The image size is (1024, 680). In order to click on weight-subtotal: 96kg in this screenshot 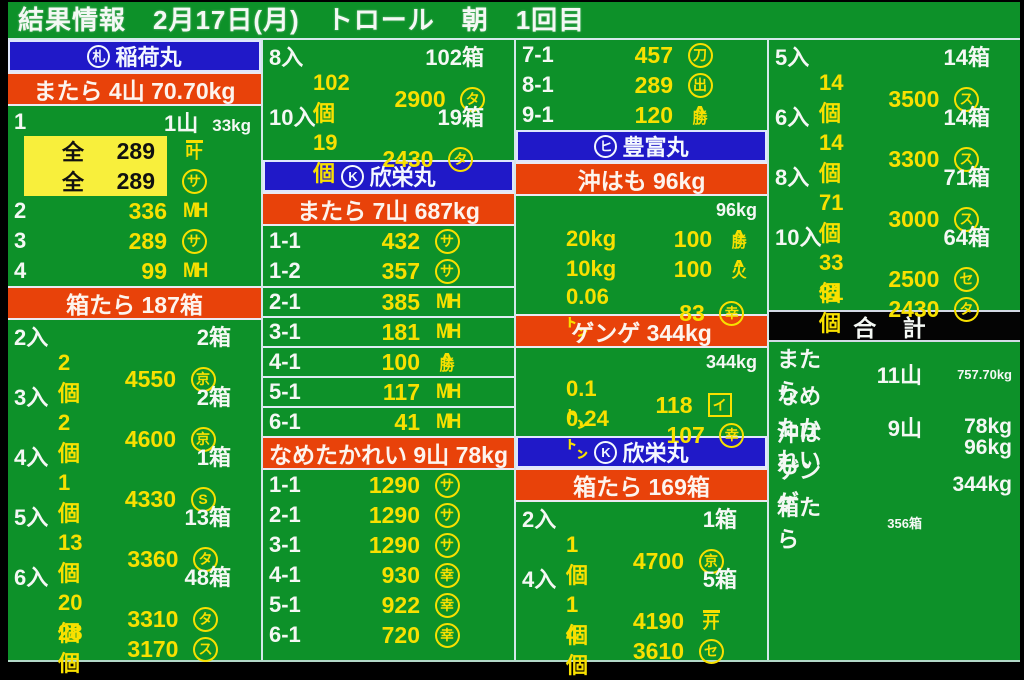, I will do `click(736, 210)`.